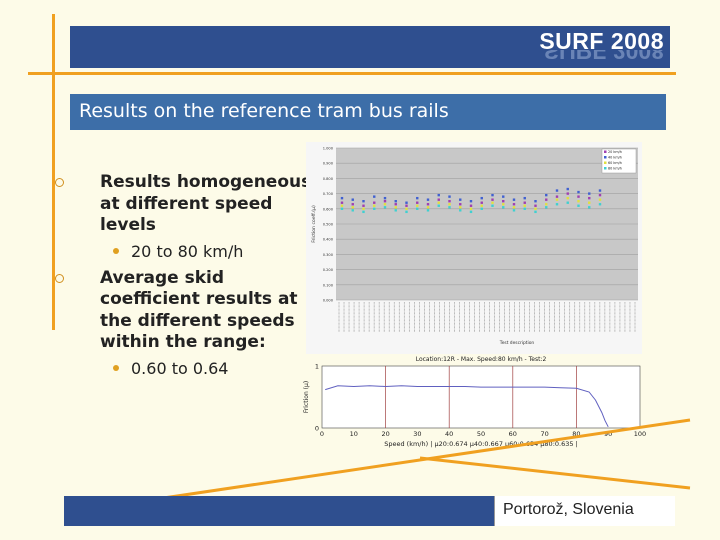 This screenshot has height=540, width=720. Describe the element at coordinates (568, 509) in the screenshot. I see `footer-location: Portorož, Slovenia` at that location.